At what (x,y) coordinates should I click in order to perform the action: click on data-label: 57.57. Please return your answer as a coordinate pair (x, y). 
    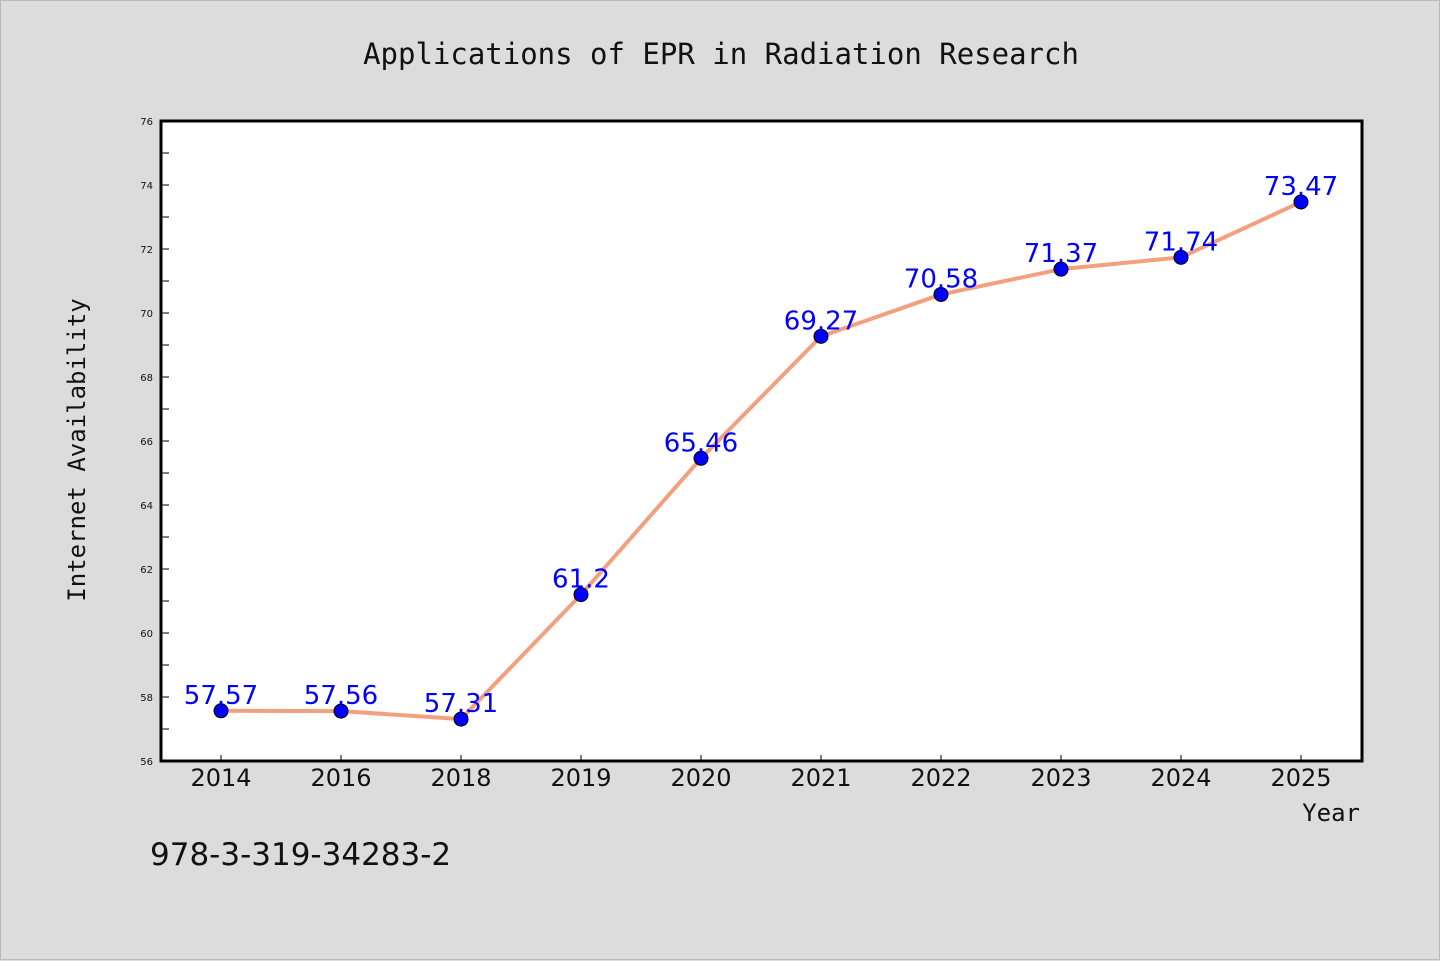
    Looking at the image, I should click on (221, 696).